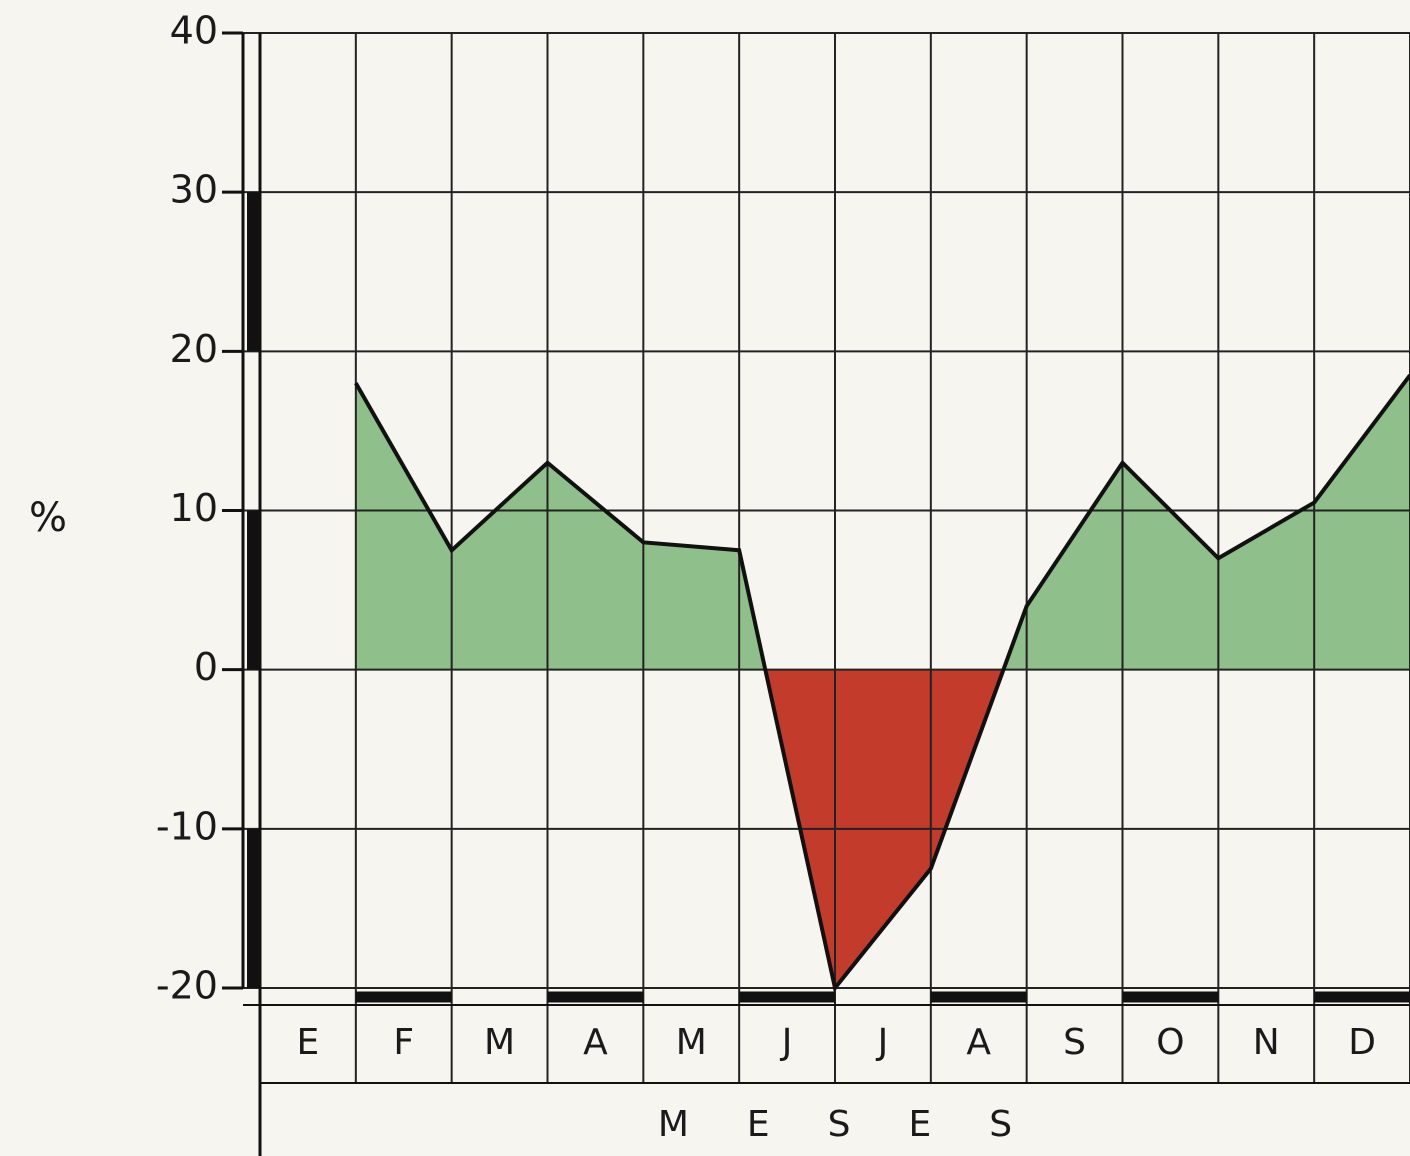 The image size is (1410, 1156). I want to click on x-axis-label: MESES, so click(864, 1124).